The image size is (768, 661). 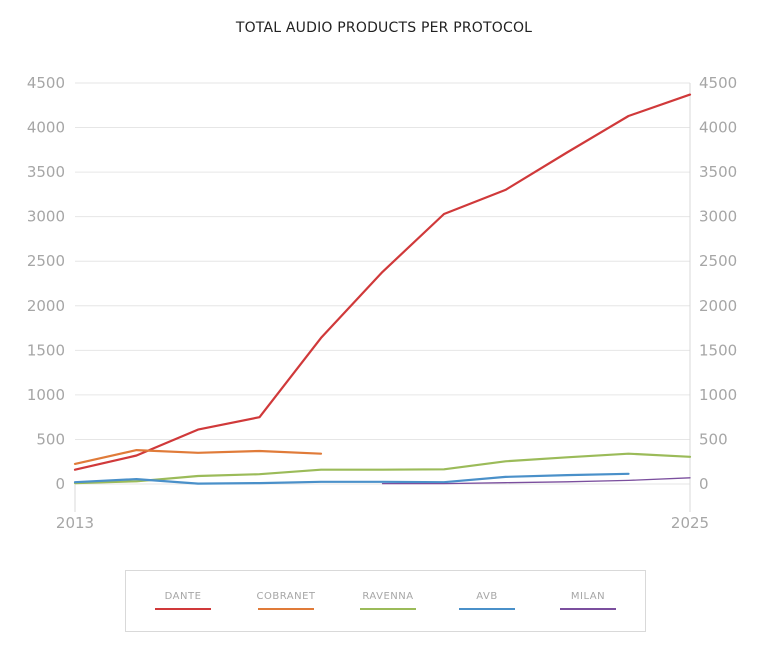 I want to click on secondary-y-tick-label: 1000, so click(x=718, y=395).